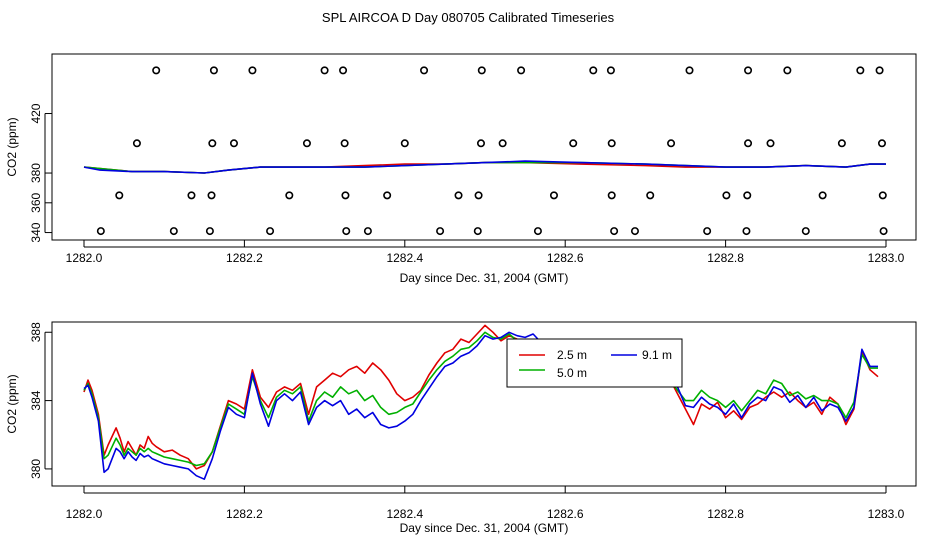 This screenshot has height=540, width=936. I want to click on top-x-tick-label: 1282.0, so click(84, 258).